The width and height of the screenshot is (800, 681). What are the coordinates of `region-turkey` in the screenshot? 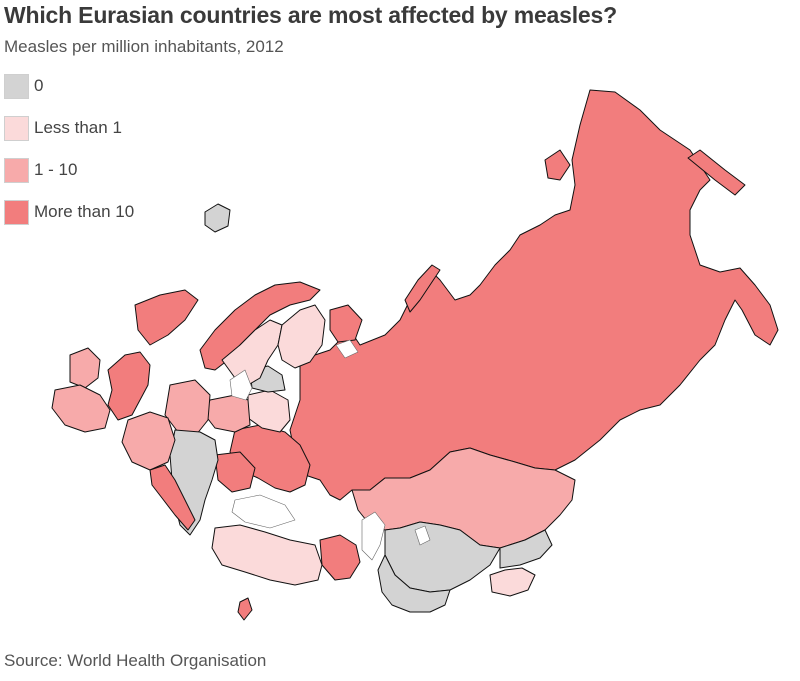 It's located at (267, 555).